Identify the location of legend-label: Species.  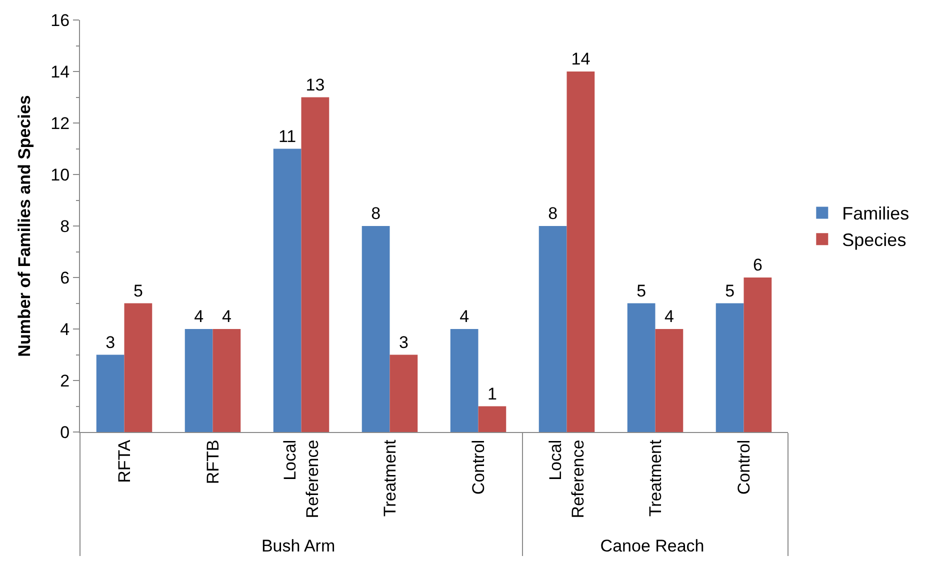
(874, 240).